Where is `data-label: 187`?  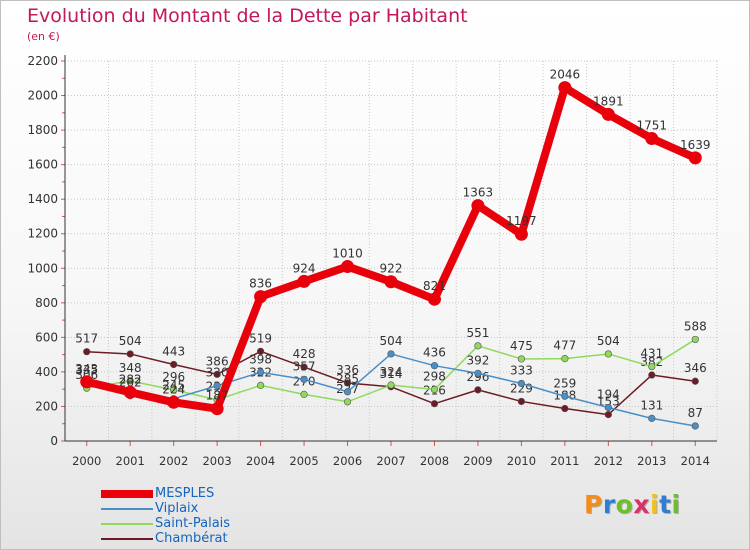 data-label: 187 is located at coordinates (217, 396).